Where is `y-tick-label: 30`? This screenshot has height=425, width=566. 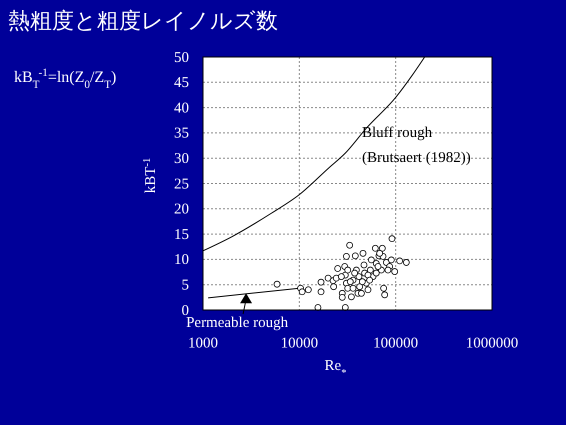
y-tick-label: 30 is located at coordinates (181, 159).